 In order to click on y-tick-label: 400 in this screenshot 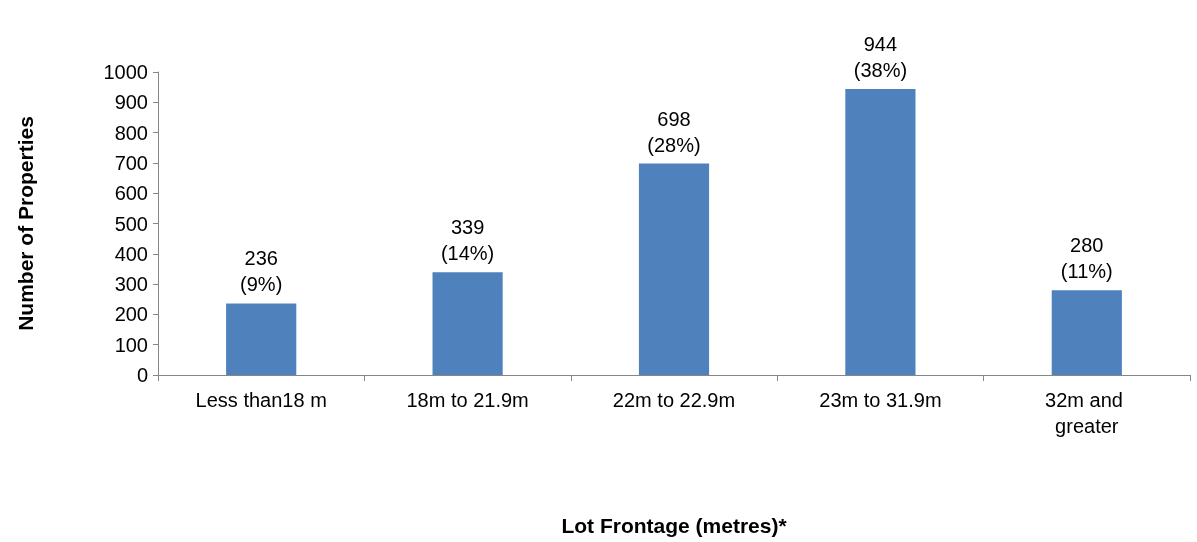, I will do `click(131, 253)`.